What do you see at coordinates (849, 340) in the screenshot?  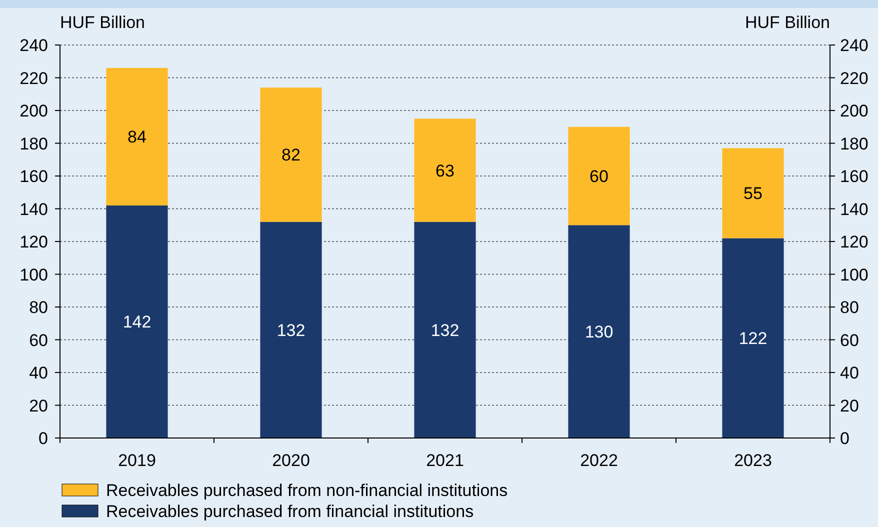 I see `y2-tick-label: 60` at bounding box center [849, 340].